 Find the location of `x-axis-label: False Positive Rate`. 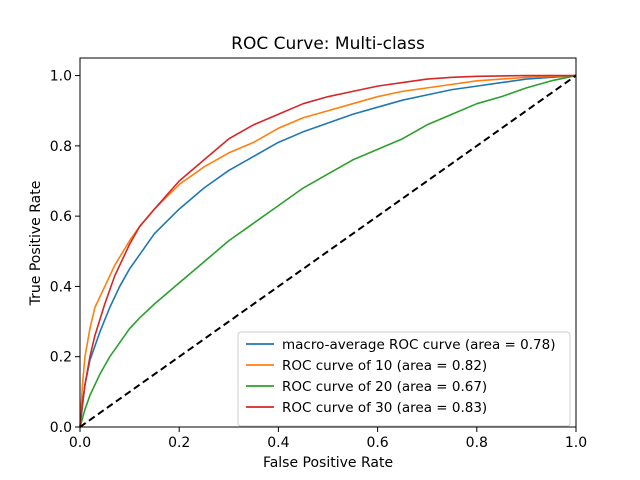

x-axis-label: False Positive Rate is located at coordinates (328, 463).